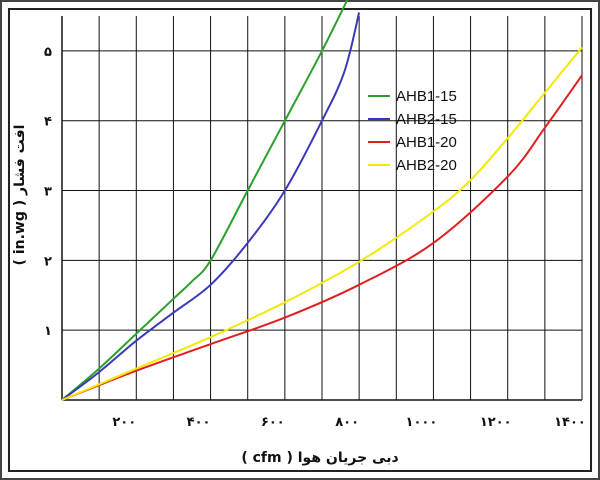 The height and width of the screenshot is (480, 600). Describe the element at coordinates (124, 422) in the screenshot. I see `x-tick-label: ۲۰۰` at that location.